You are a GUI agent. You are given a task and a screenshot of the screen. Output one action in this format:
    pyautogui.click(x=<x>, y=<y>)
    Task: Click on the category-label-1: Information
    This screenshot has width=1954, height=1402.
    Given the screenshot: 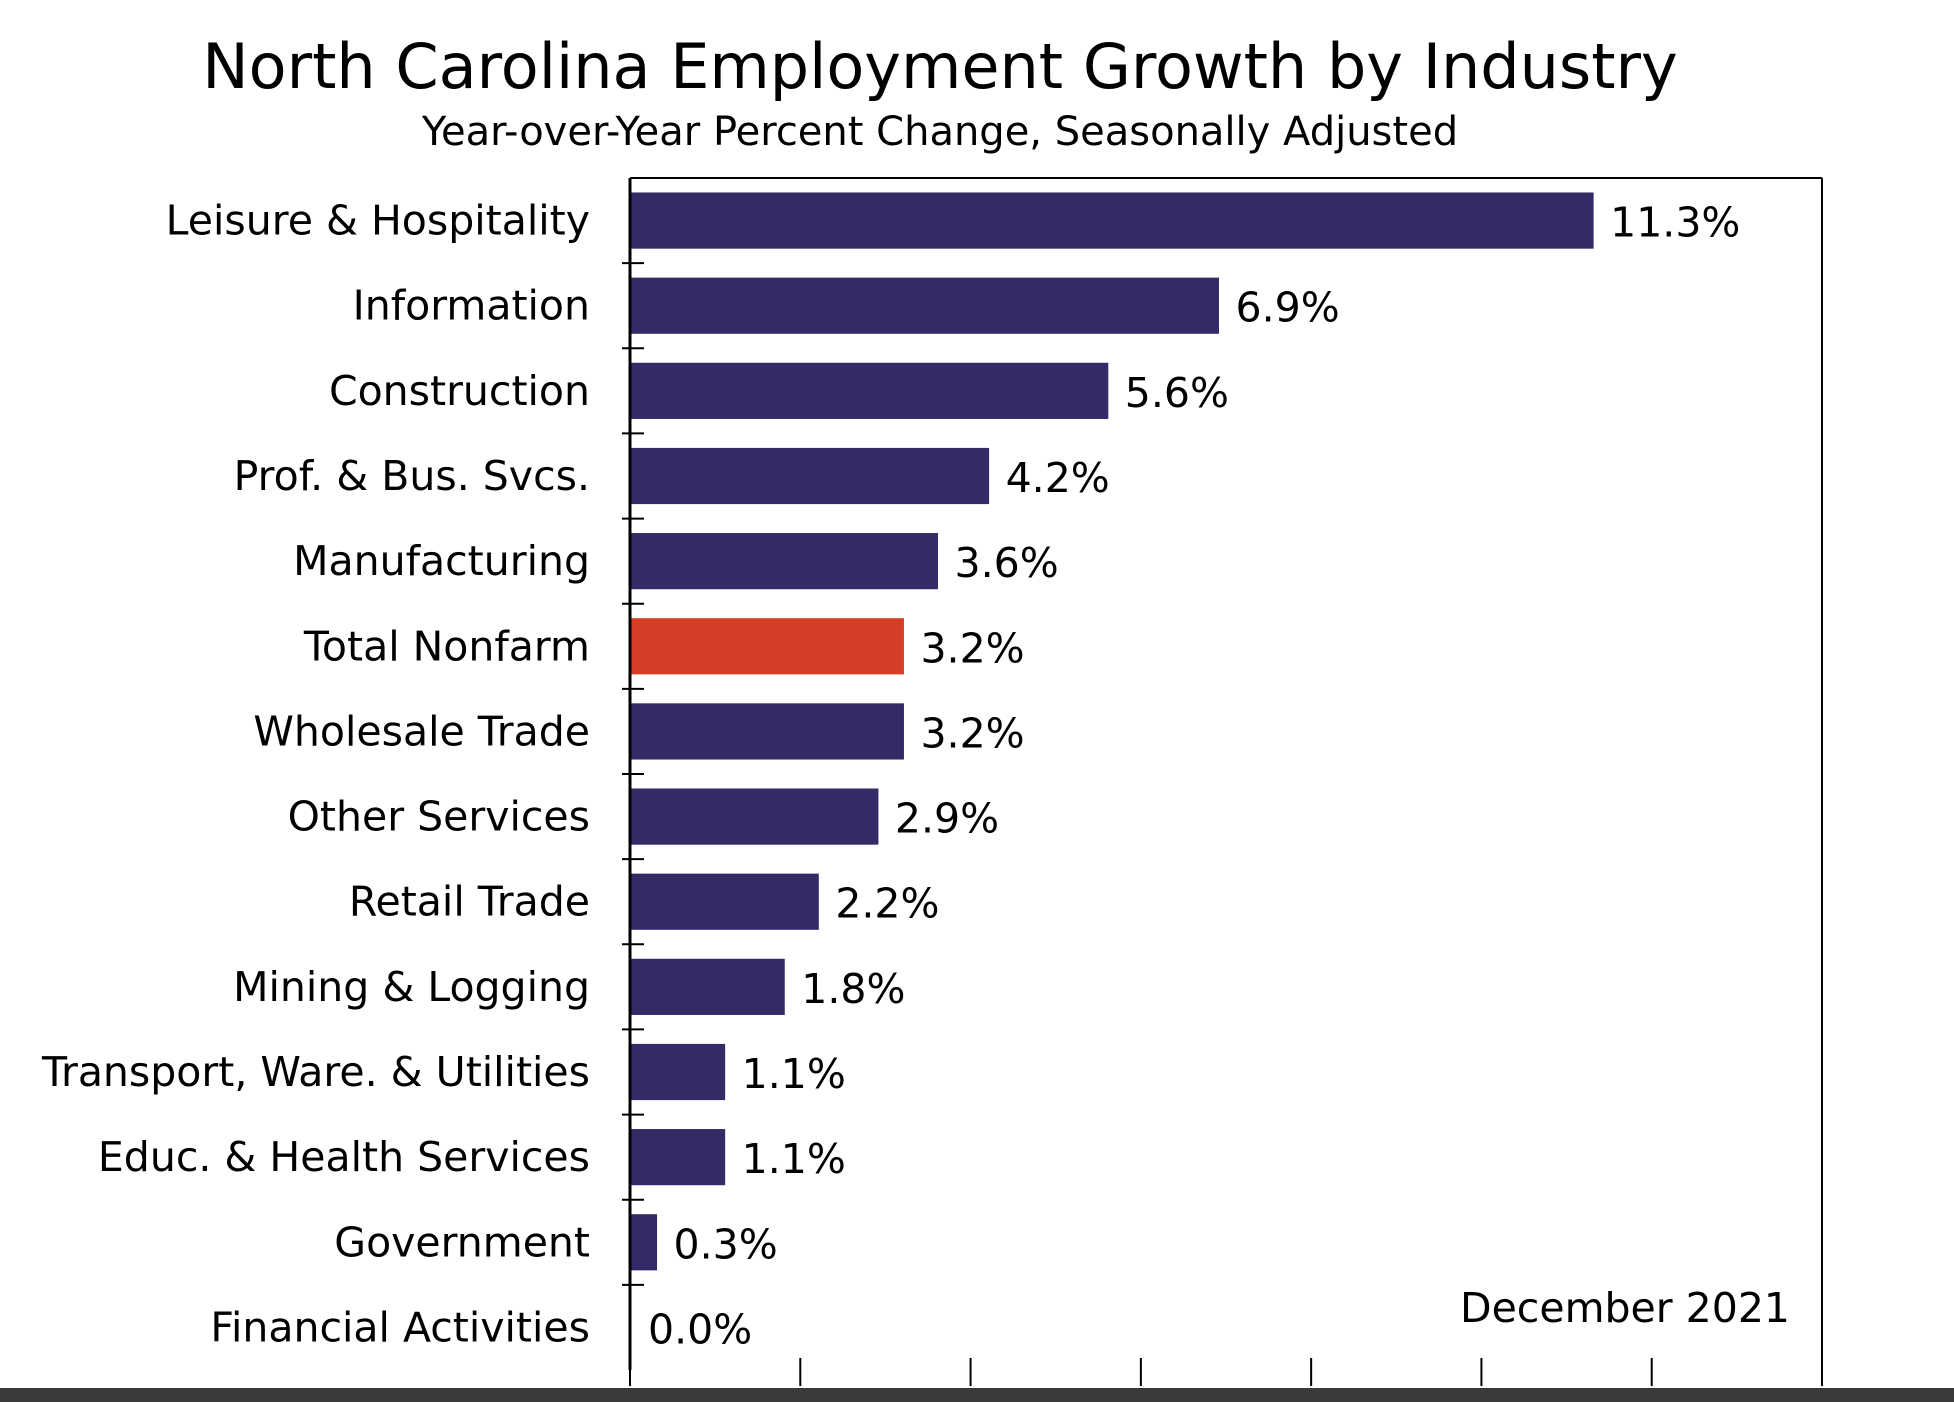 What is the action you would take?
    pyautogui.click(x=471, y=306)
    